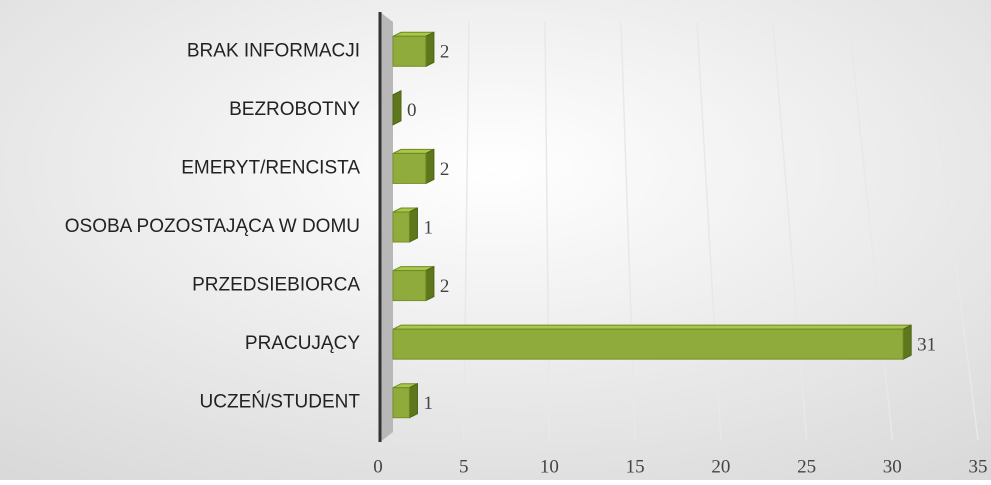 This screenshot has height=485, width=991. What do you see at coordinates (549, 466) in the screenshot?
I see `x-tick-label: 10` at bounding box center [549, 466].